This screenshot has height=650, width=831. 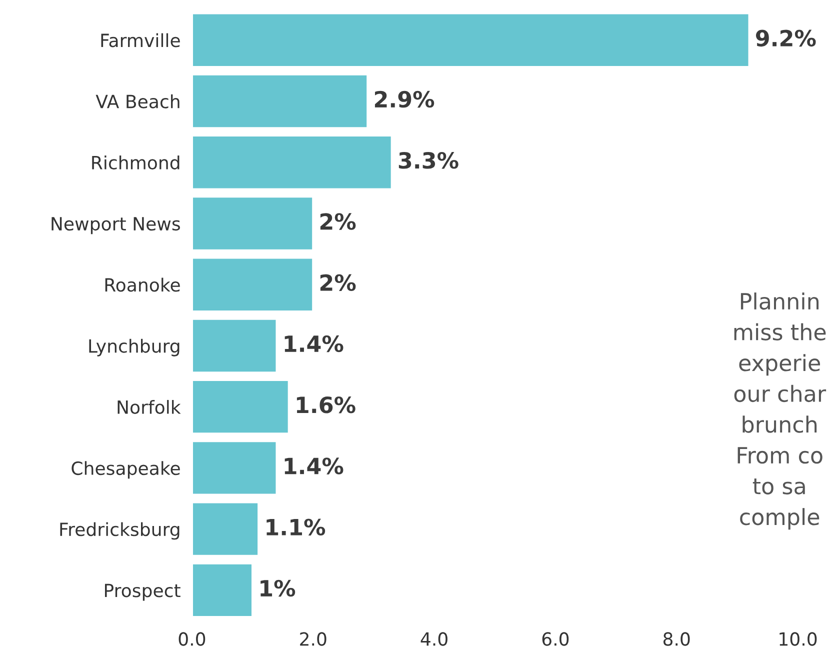 What do you see at coordinates (142, 285) in the screenshot?
I see `y-tick-label: Roanoke` at bounding box center [142, 285].